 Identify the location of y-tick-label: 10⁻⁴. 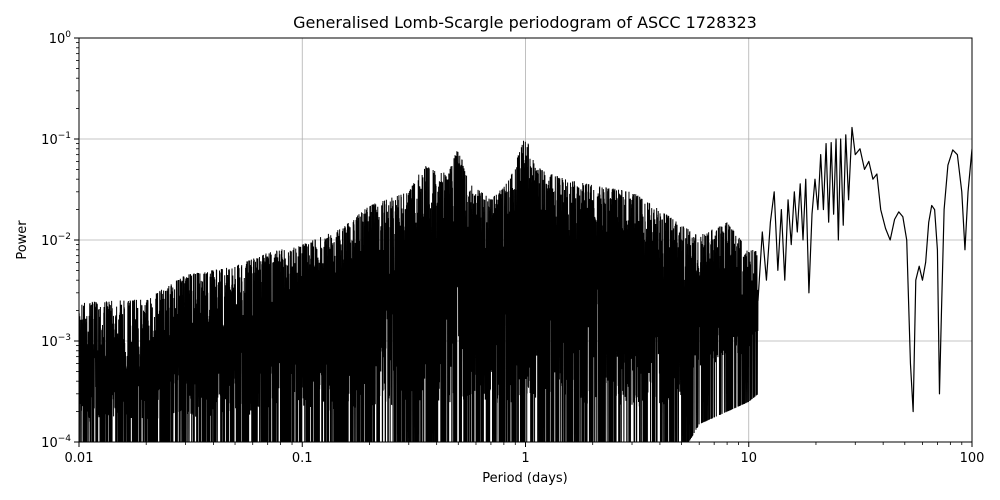
(56, 442).